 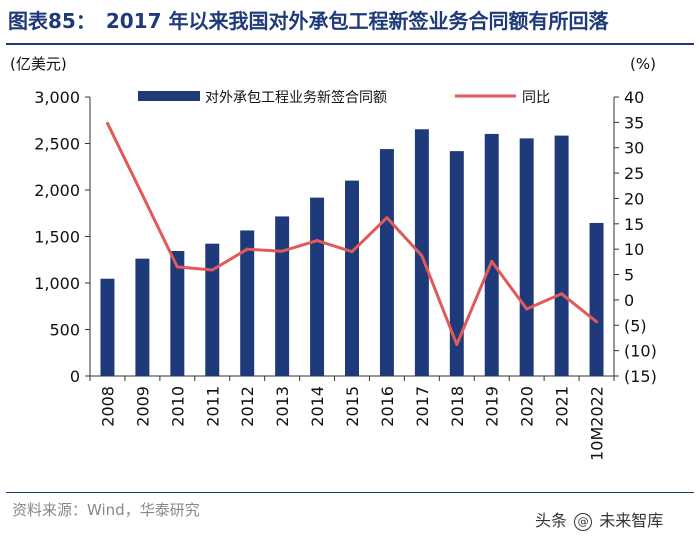 What do you see at coordinates (247, 406) in the screenshot?
I see `x-tick-label: 2012` at bounding box center [247, 406].